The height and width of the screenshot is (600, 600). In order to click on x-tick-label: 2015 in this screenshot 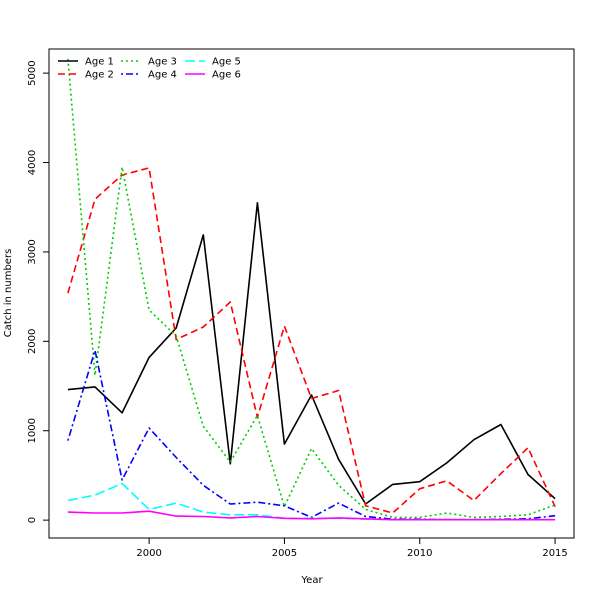, I will do `click(554, 553)`.